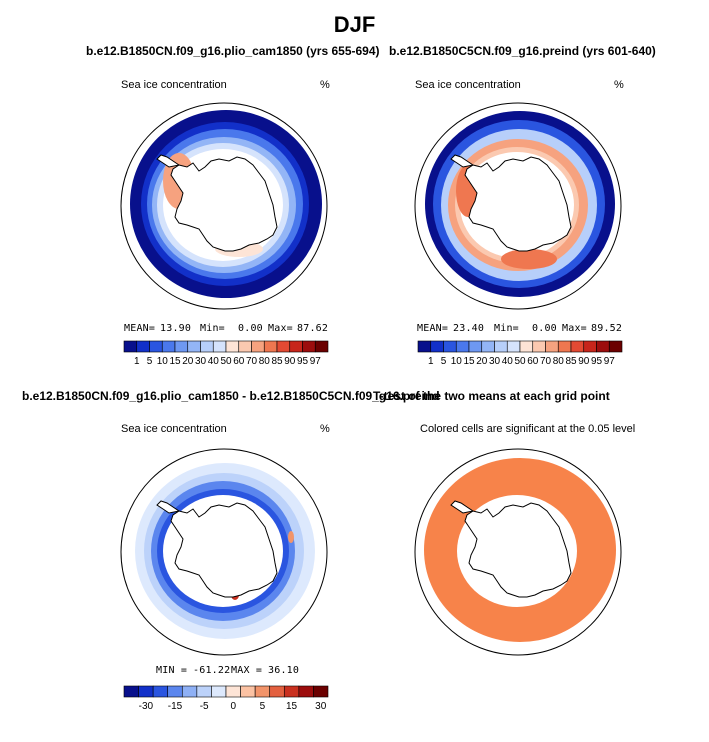  What do you see at coordinates (172, 670) in the screenshot?
I see `panel3-min-label: MIN =` at bounding box center [172, 670].